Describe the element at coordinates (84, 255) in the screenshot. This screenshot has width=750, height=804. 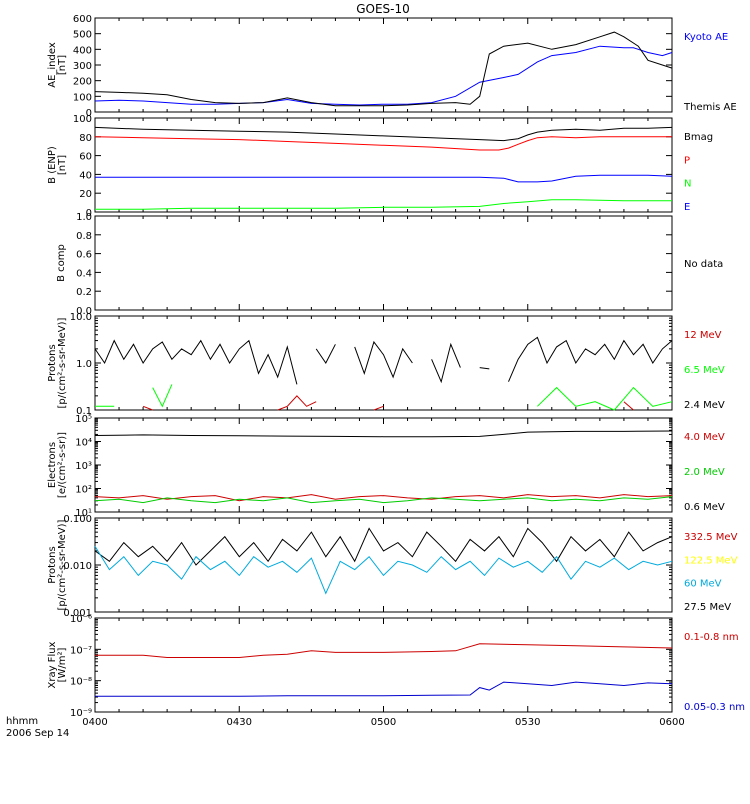
I see `y-tick-label: 0.6` at that location.